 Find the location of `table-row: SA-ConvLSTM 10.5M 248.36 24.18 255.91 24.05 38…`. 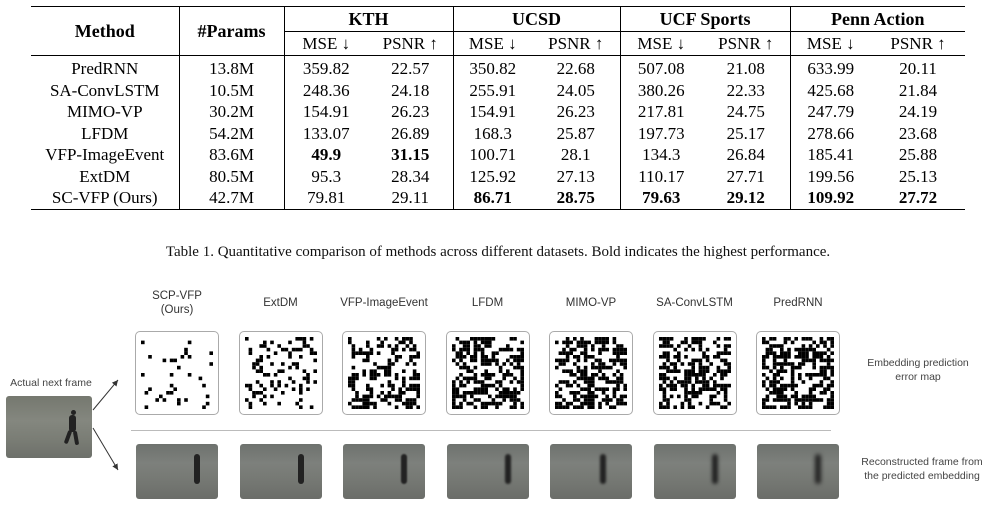

table-row: SA-ConvLSTM 10.5M 248.36 24.18 255.91 24.05 38… is located at coordinates (498, 90).